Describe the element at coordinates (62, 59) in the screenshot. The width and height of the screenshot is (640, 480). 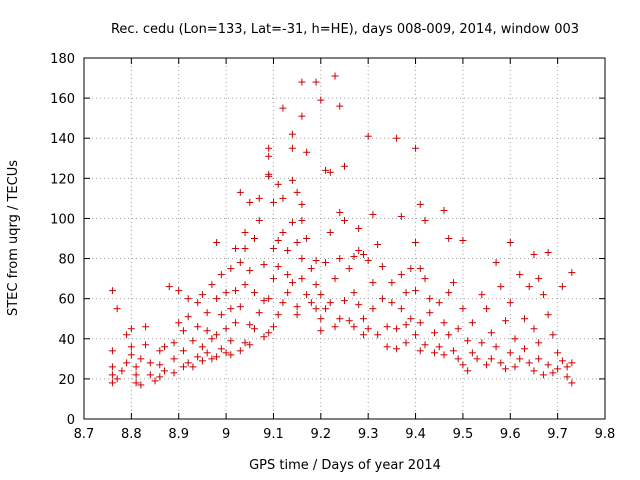
I see `y-tick-label: 180` at that location.